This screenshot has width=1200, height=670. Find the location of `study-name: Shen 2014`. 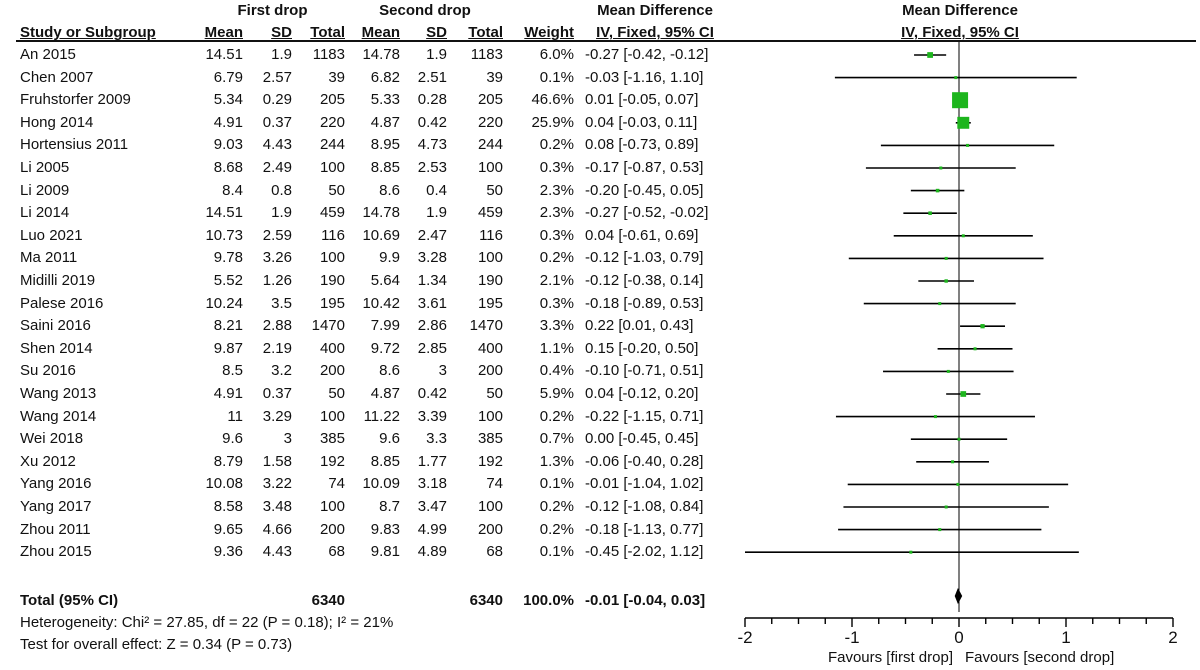

study-name: Shen 2014 is located at coordinates (56, 348).